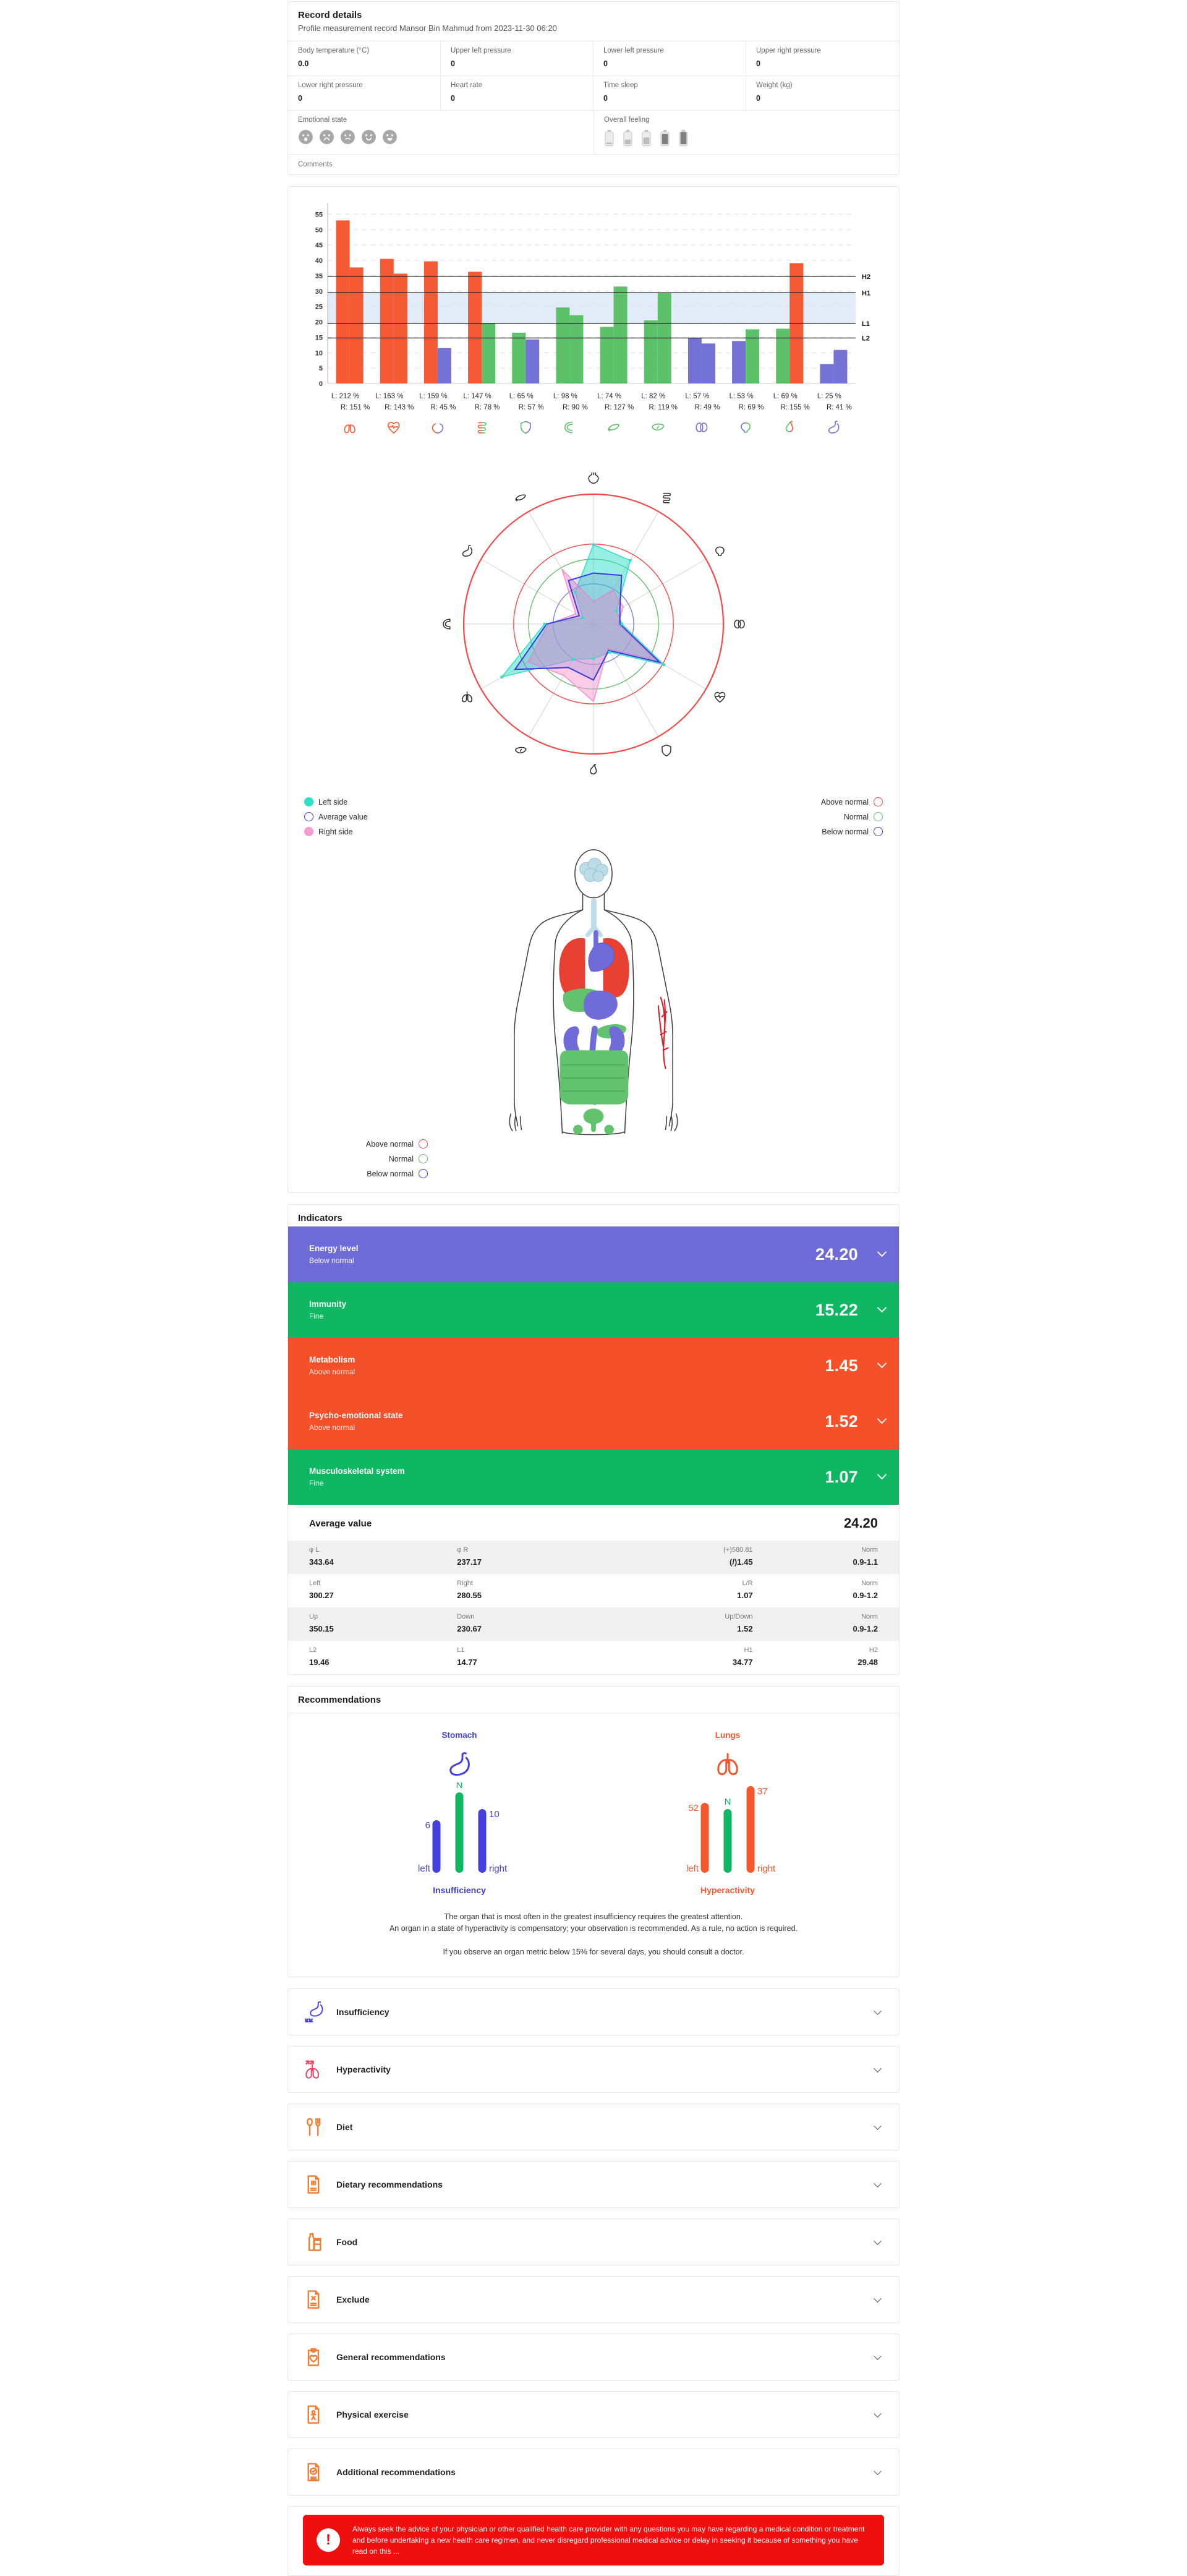 The height and width of the screenshot is (2576, 1187). What do you see at coordinates (569, 427) in the screenshot?
I see `duodenum-icon` at bounding box center [569, 427].